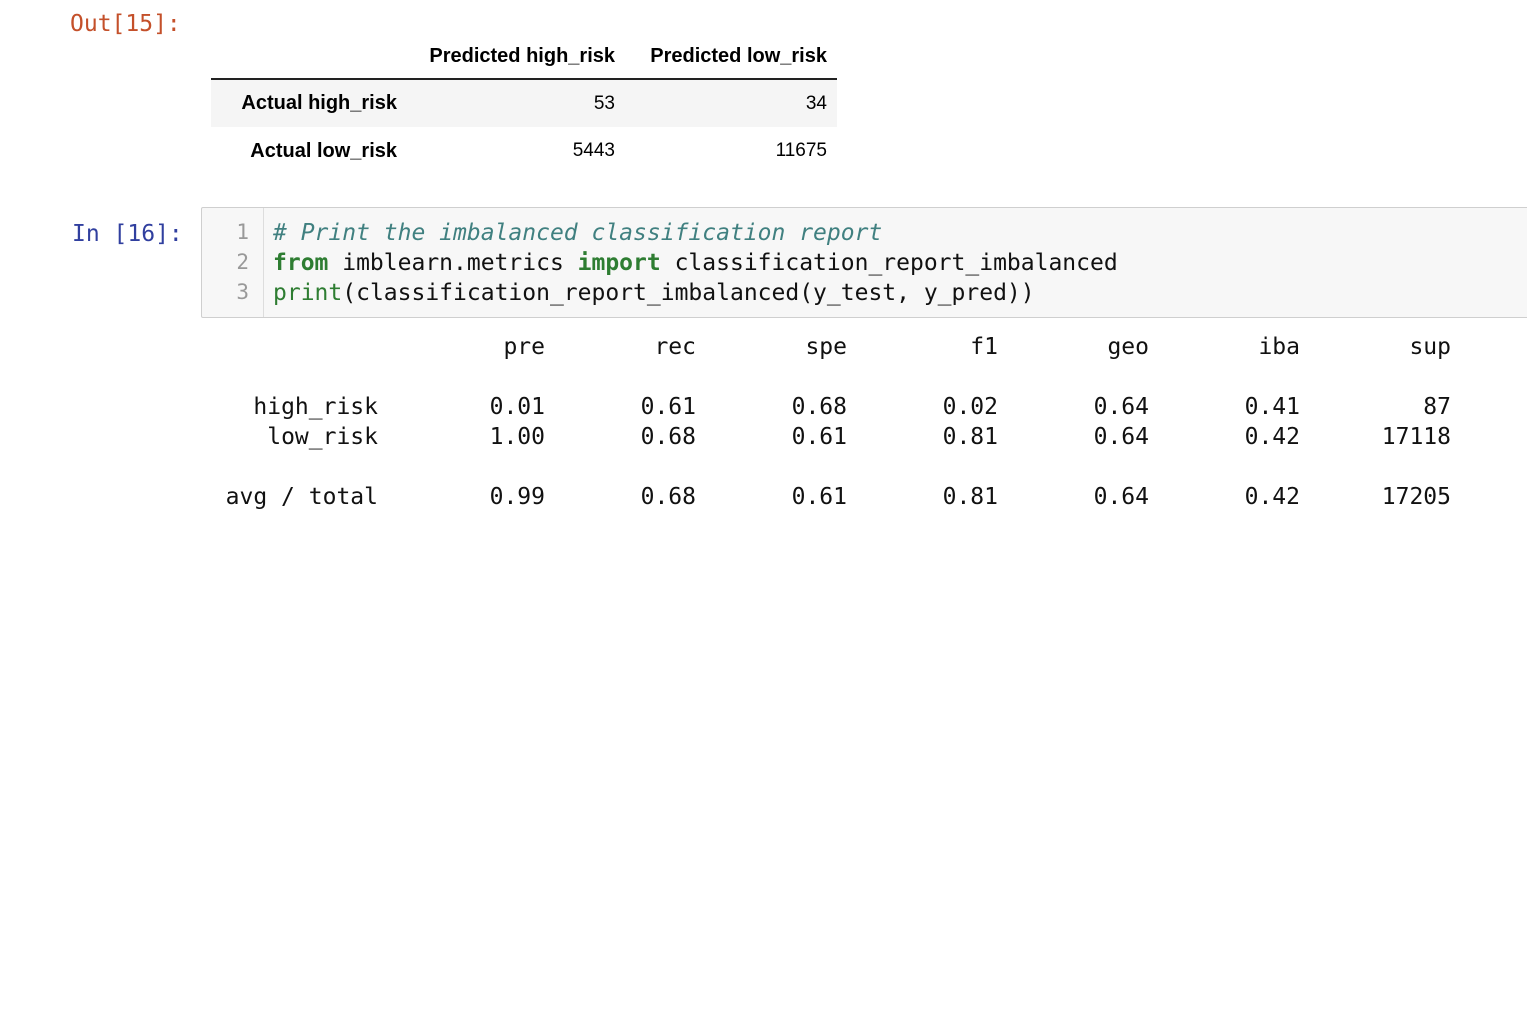  Describe the element at coordinates (1430, 347) in the screenshot. I see `report-header-sup: sup` at that location.